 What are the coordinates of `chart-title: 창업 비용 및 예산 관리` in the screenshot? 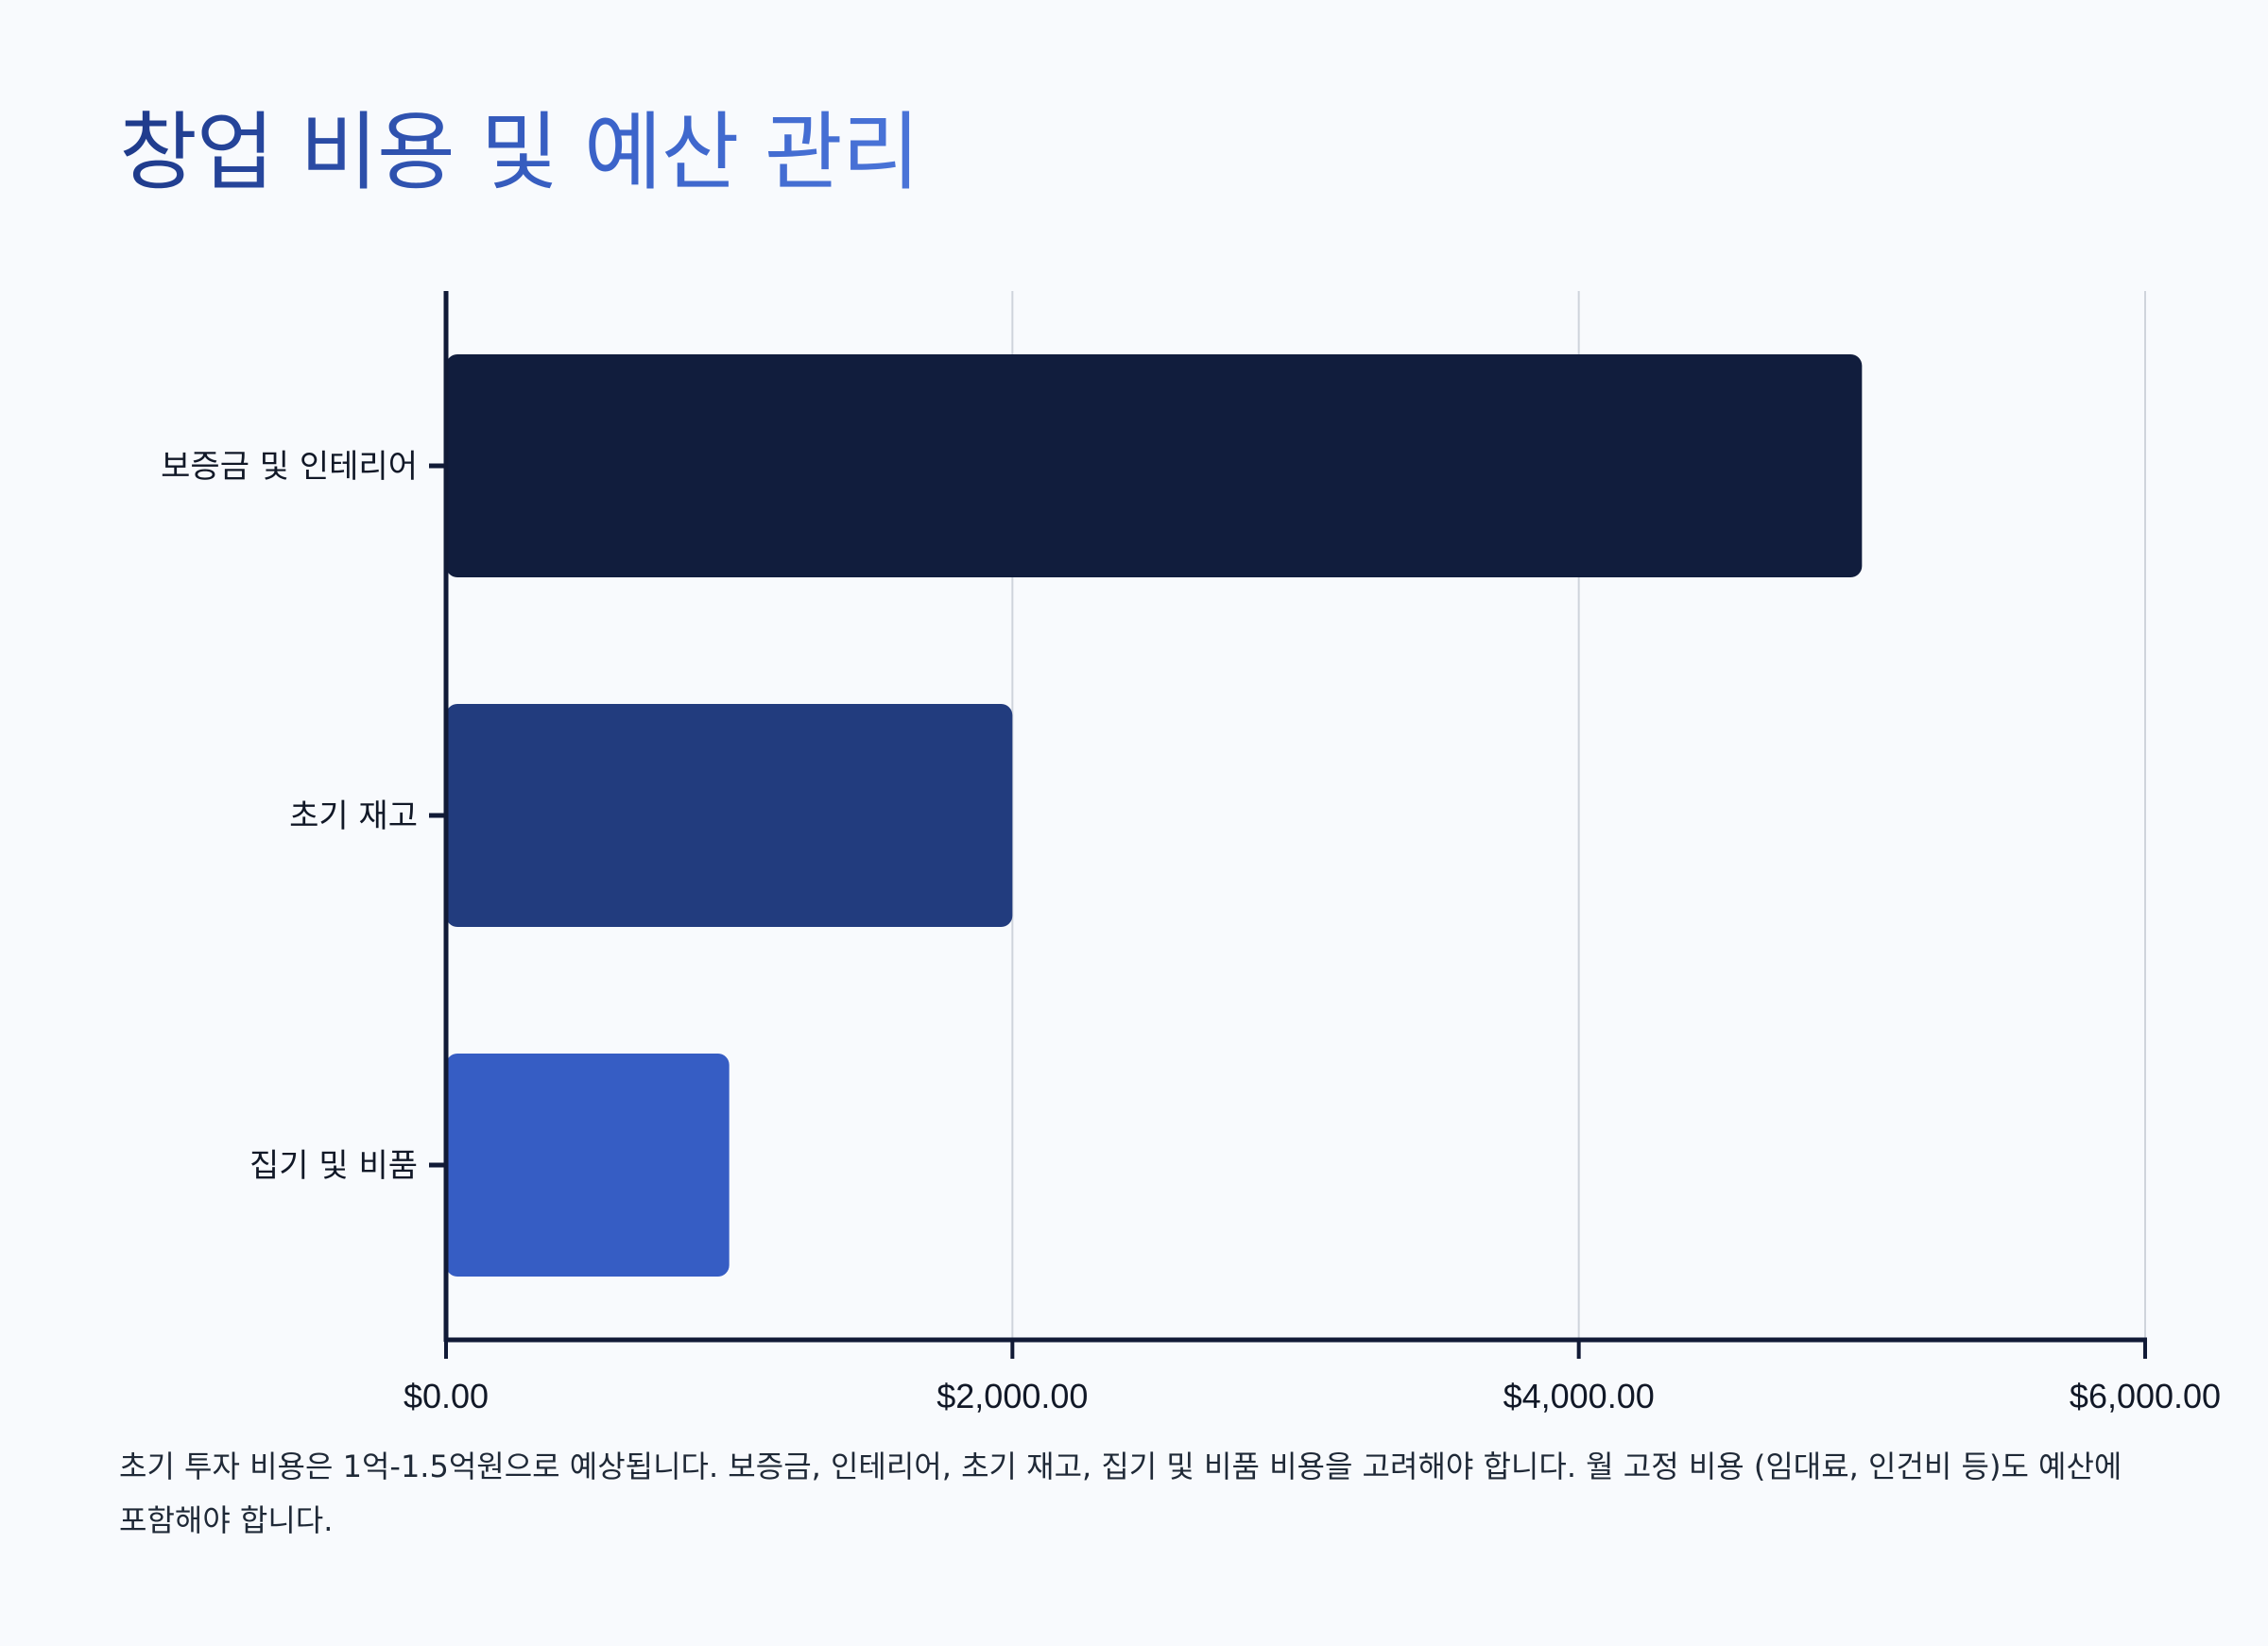 It's located at (519, 144).